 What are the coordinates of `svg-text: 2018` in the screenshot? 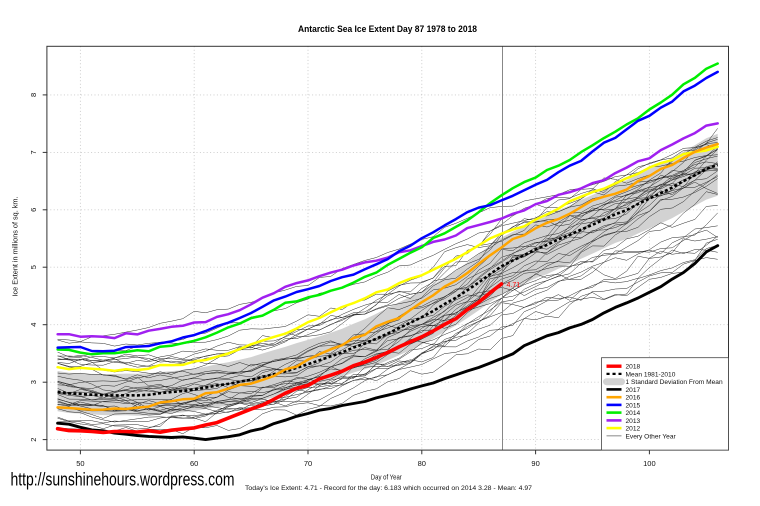 It's located at (633, 367).